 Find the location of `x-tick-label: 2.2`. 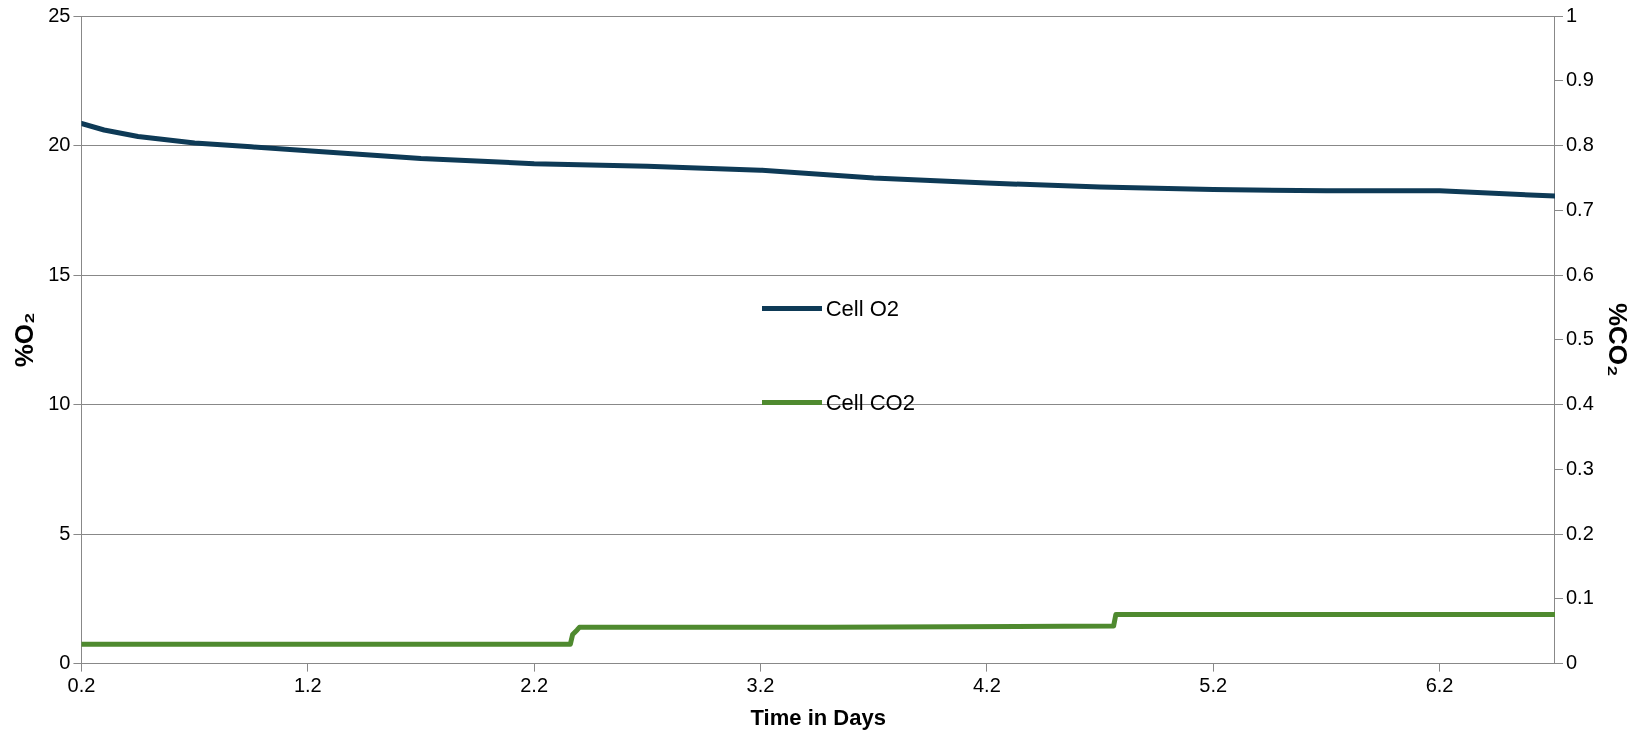

x-tick-label: 2.2 is located at coordinates (534, 685).